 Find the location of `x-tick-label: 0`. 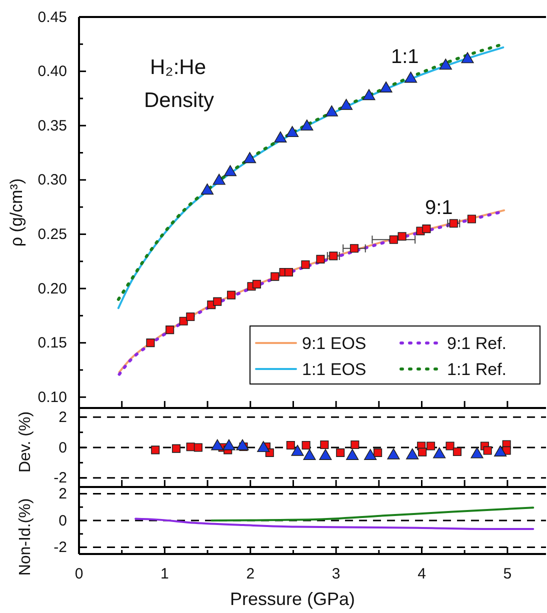

x-tick-label: 0 is located at coordinates (79, 574).